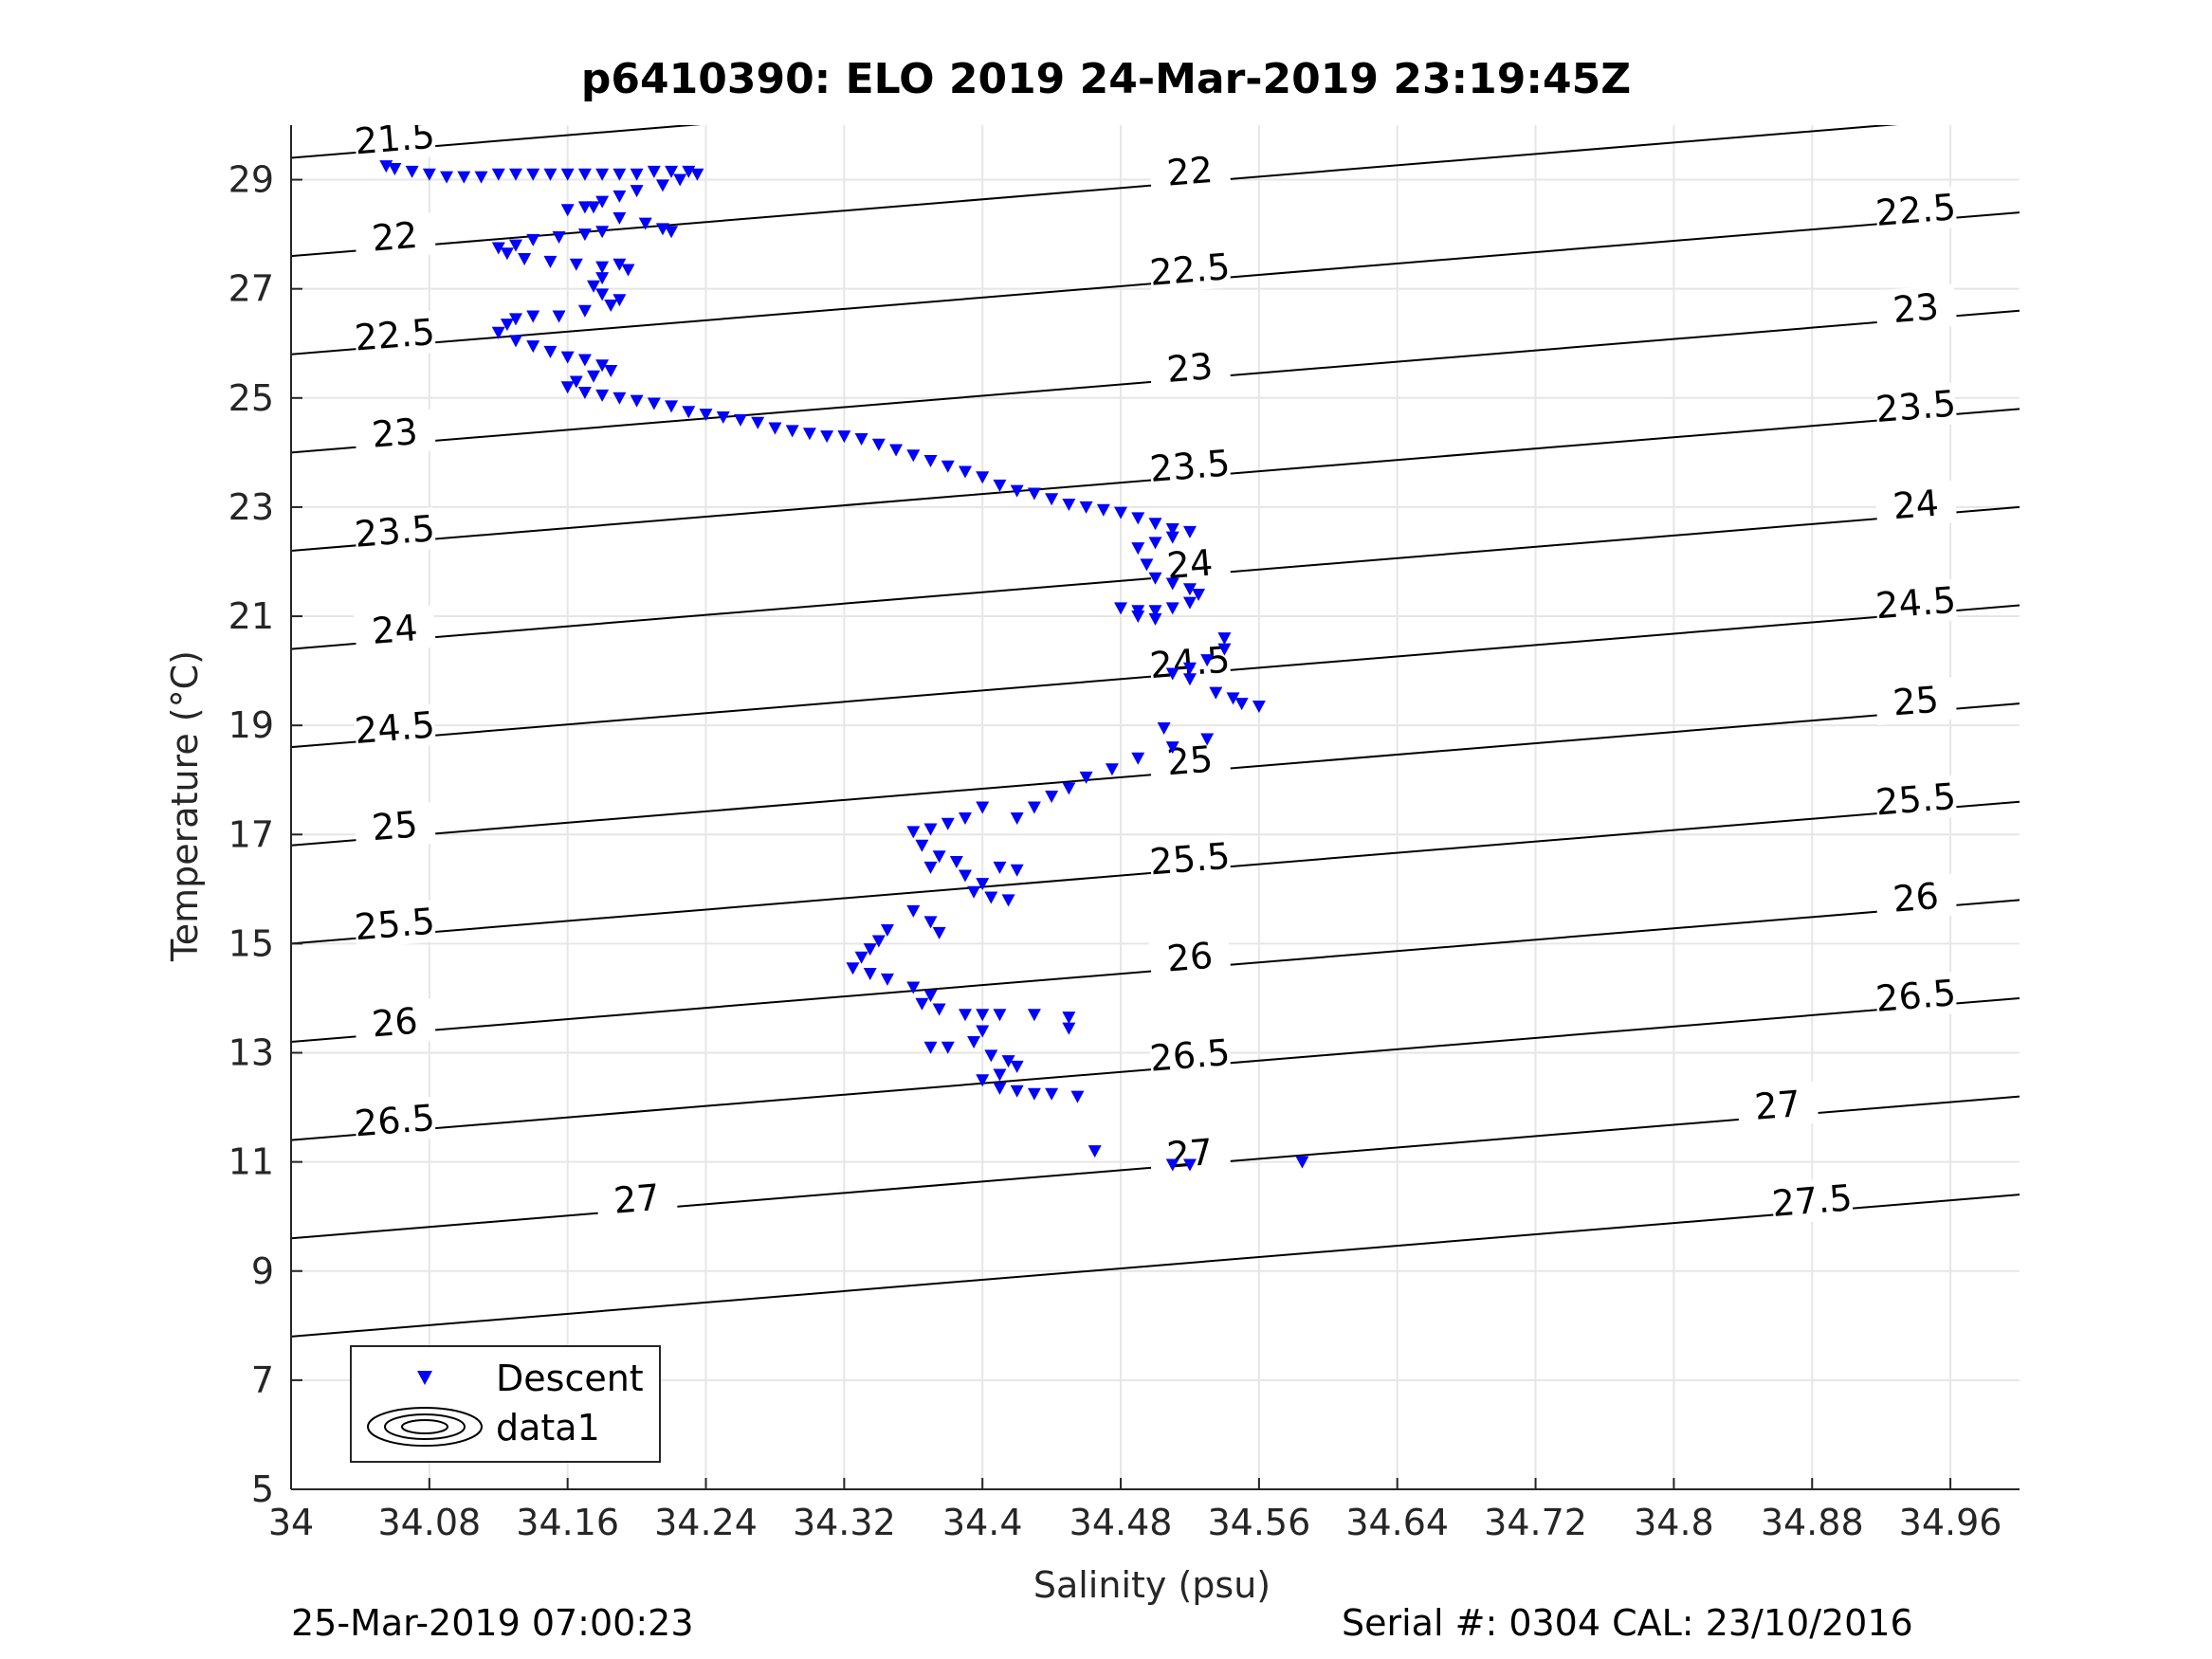 The height and width of the screenshot is (1659, 2212). I want to click on y-tick-label: 17, so click(251, 834).